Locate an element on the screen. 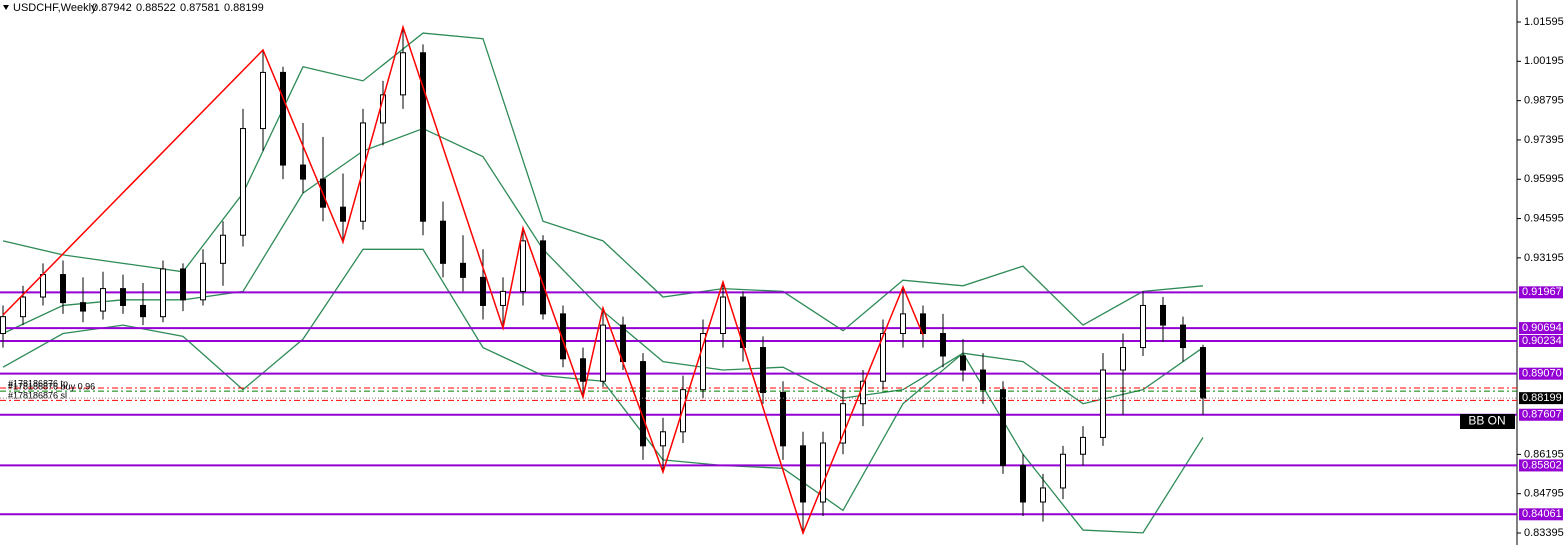  y-tick-label: 1.01595 is located at coordinates (1544, 22).